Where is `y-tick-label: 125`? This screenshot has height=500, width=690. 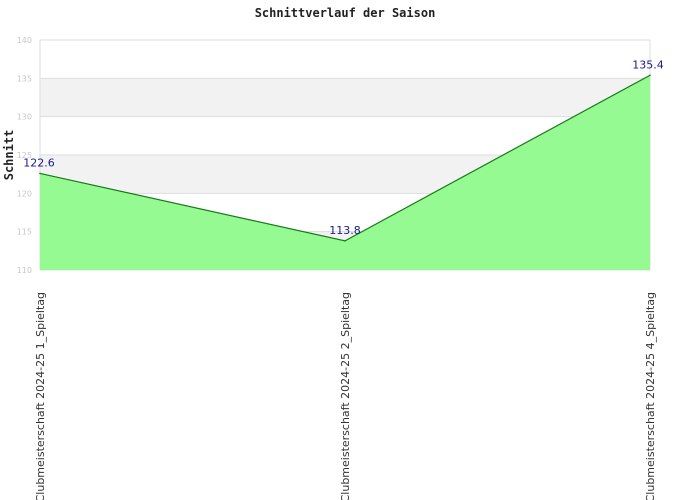
y-tick-label: 125 is located at coordinates (24, 155).